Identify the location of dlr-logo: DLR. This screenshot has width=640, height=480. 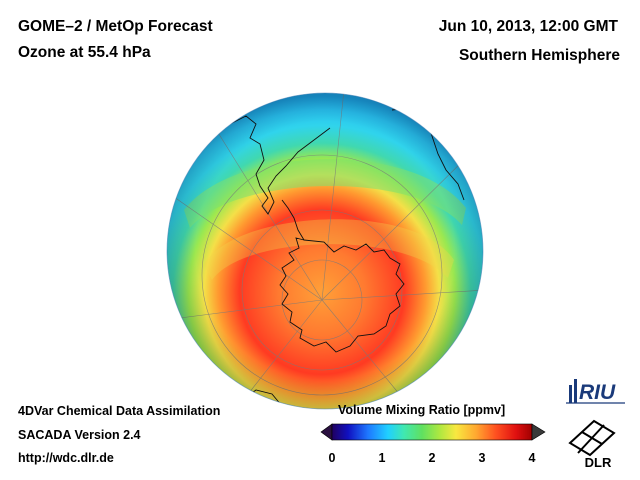
(592, 444).